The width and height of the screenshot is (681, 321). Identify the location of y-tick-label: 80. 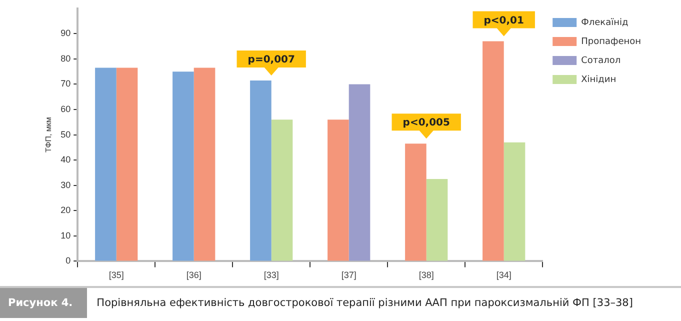
(65, 58).